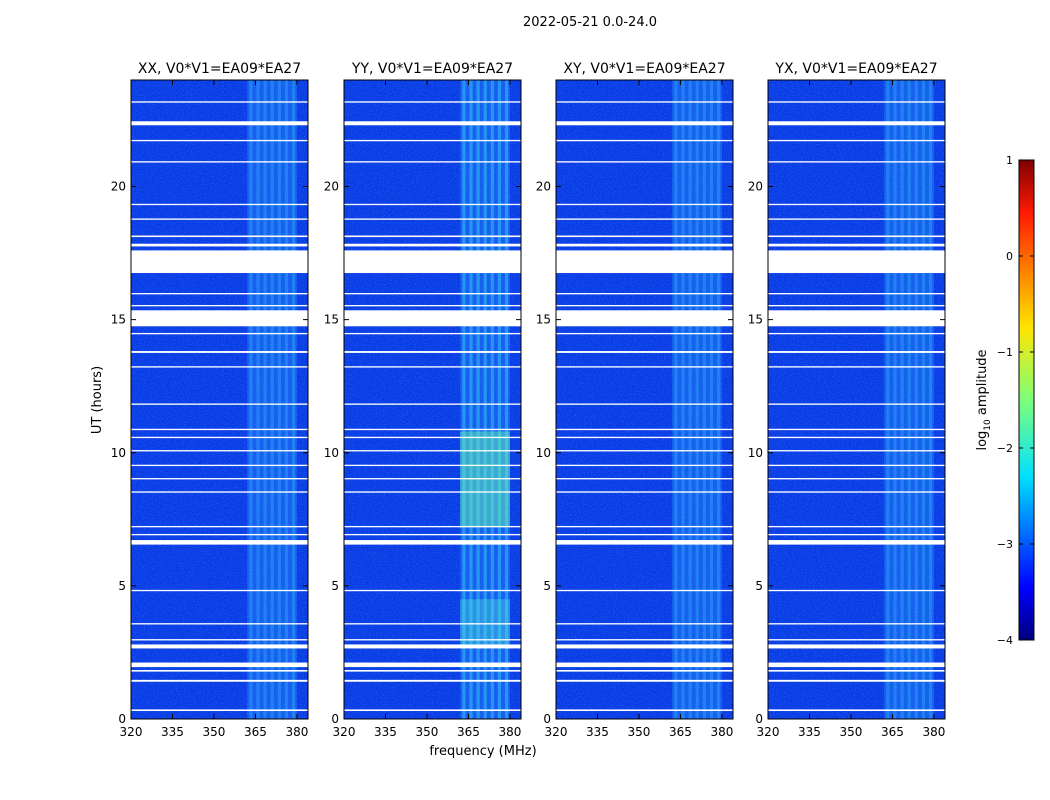 This screenshot has height=800, width=1050. Describe the element at coordinates (1005, 352) in the screenshot. I see `colorbar-tick-label: −1` at that location.